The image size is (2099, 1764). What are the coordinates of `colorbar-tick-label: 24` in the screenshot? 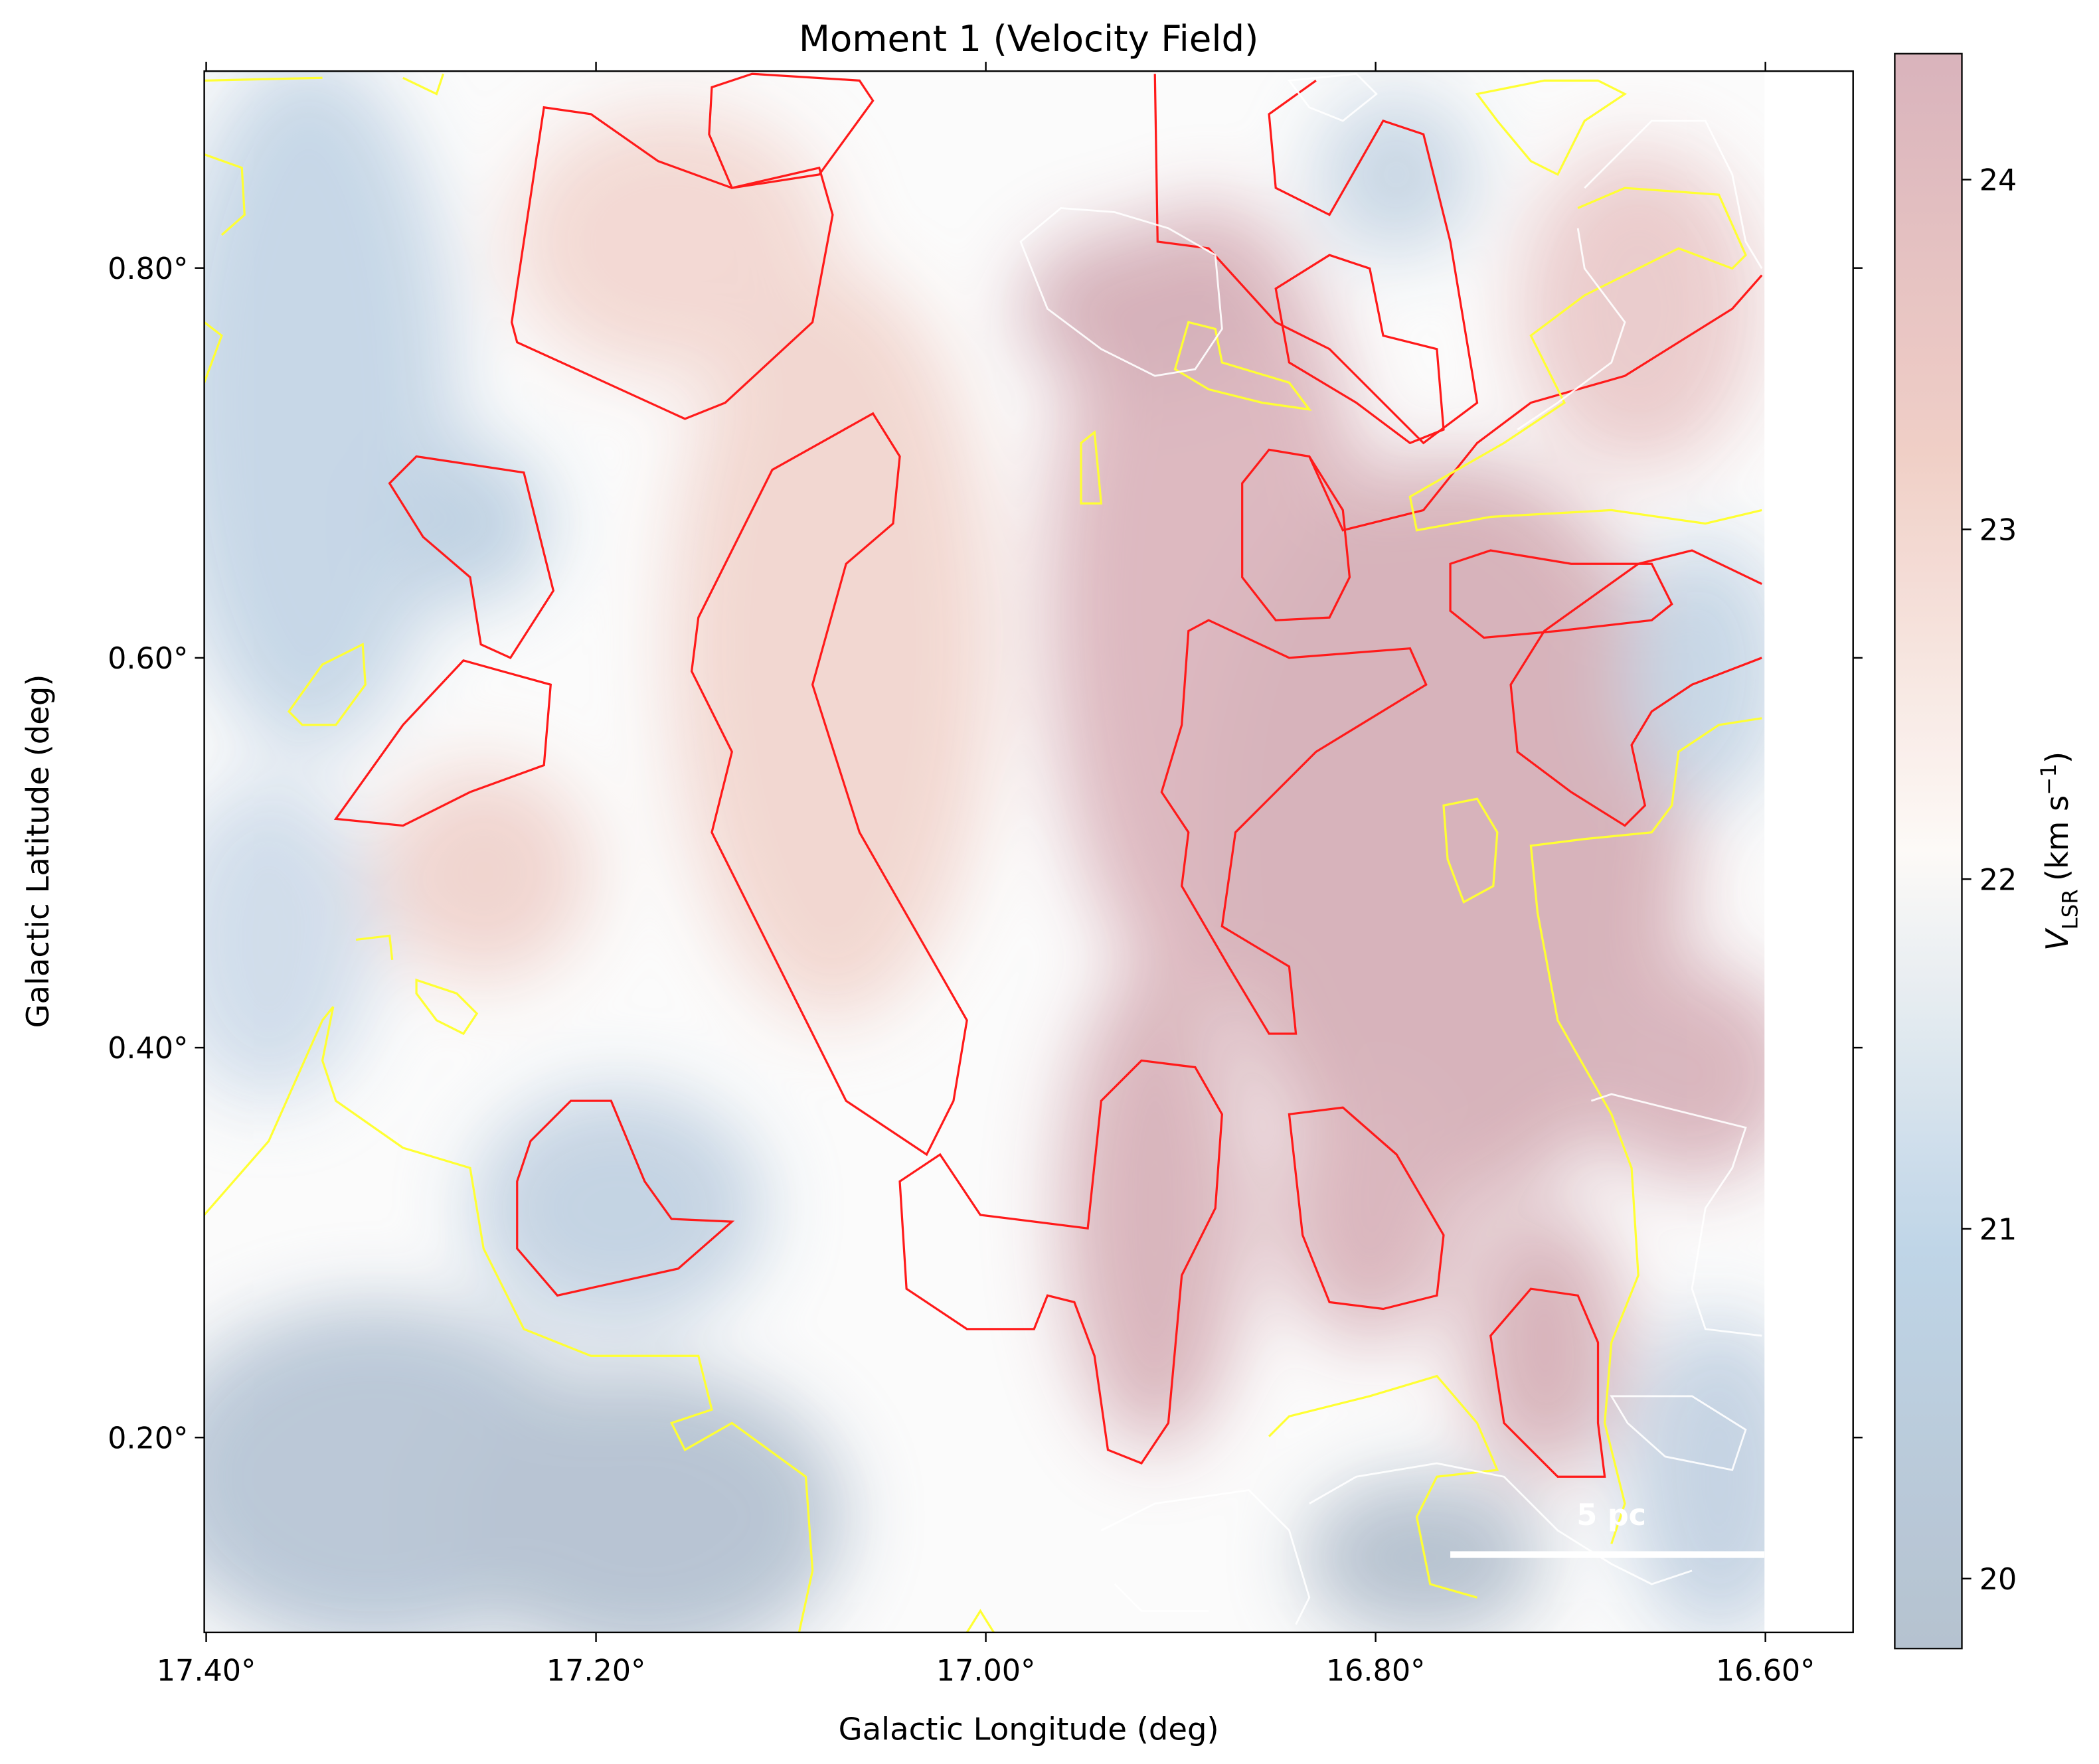 It's located at (1998, 181).